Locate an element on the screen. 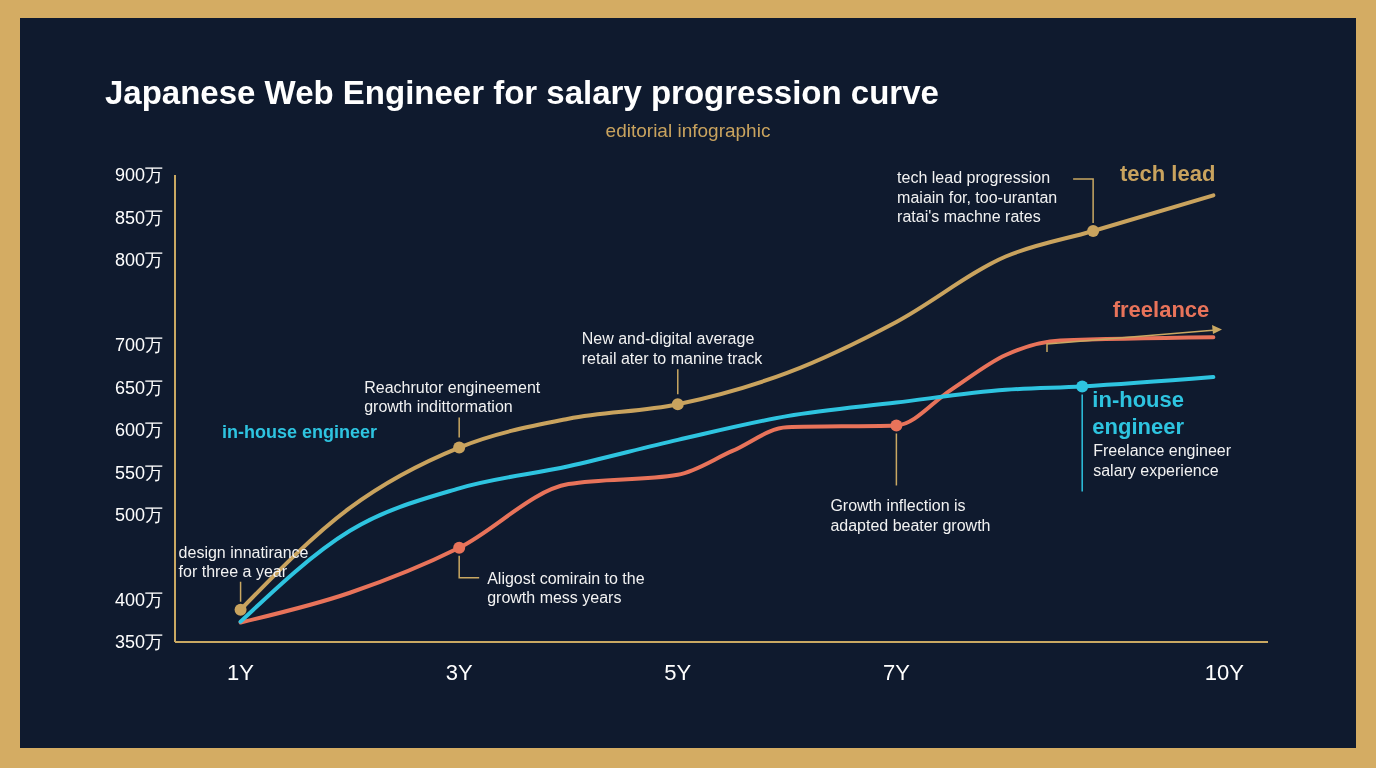  y-tick-label: 650万 is located at coordinates (138, 387).